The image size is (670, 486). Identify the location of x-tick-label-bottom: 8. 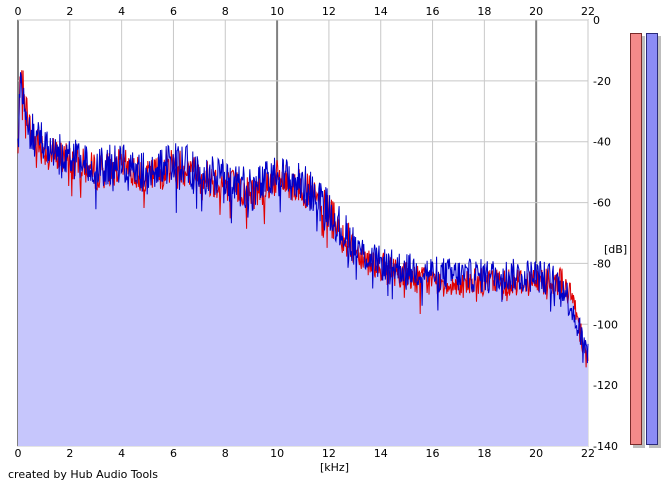
(225, 453).